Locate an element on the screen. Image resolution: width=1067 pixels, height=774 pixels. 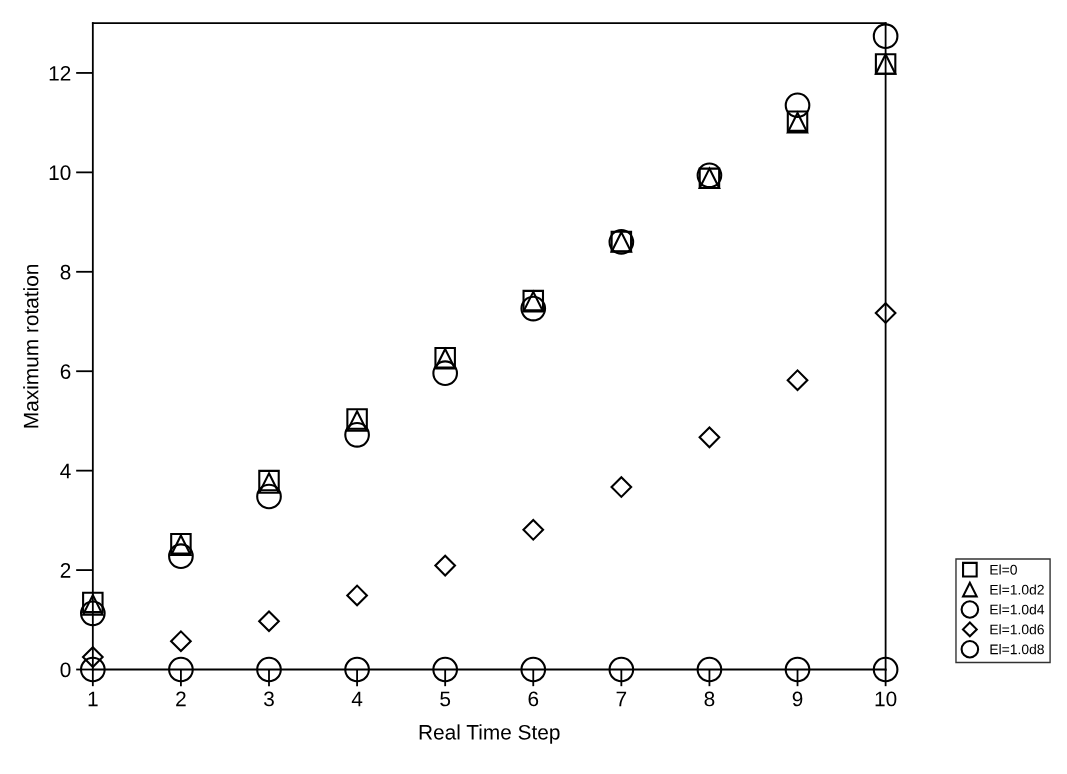
x-tick-label: 6 is located at coordinates (533, 699).